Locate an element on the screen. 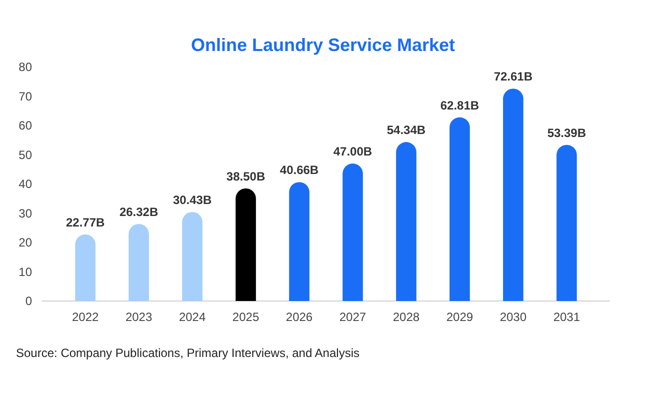 This screenshot has height=394, width=646. x-tick-label: 2025 is located at coordinates (246, 317).